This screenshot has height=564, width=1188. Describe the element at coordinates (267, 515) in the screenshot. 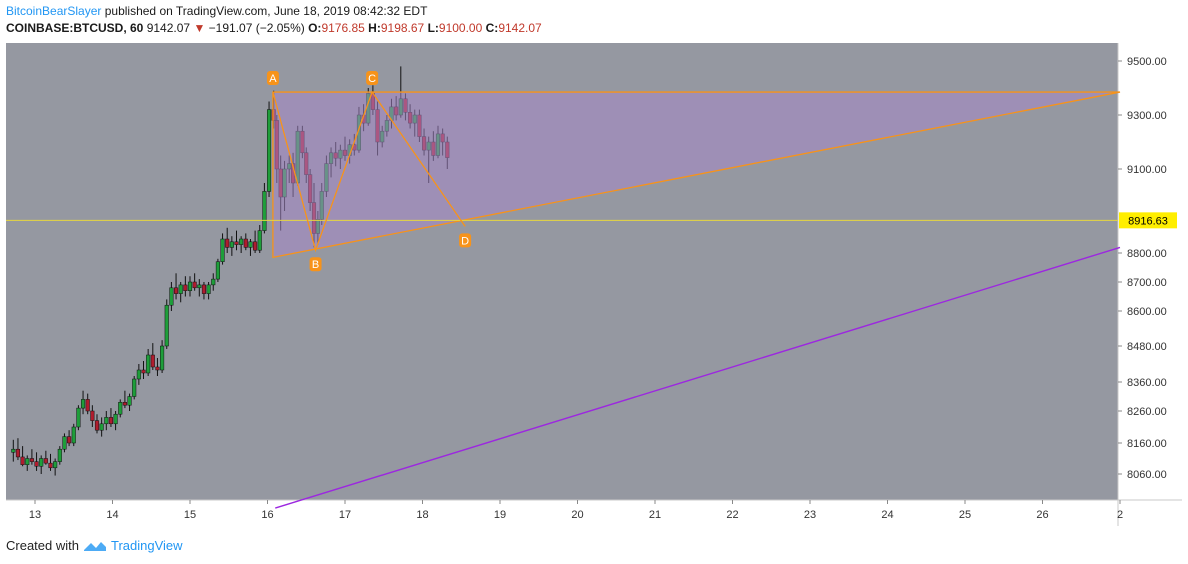

I see `x-tick-label: 16` at that location.